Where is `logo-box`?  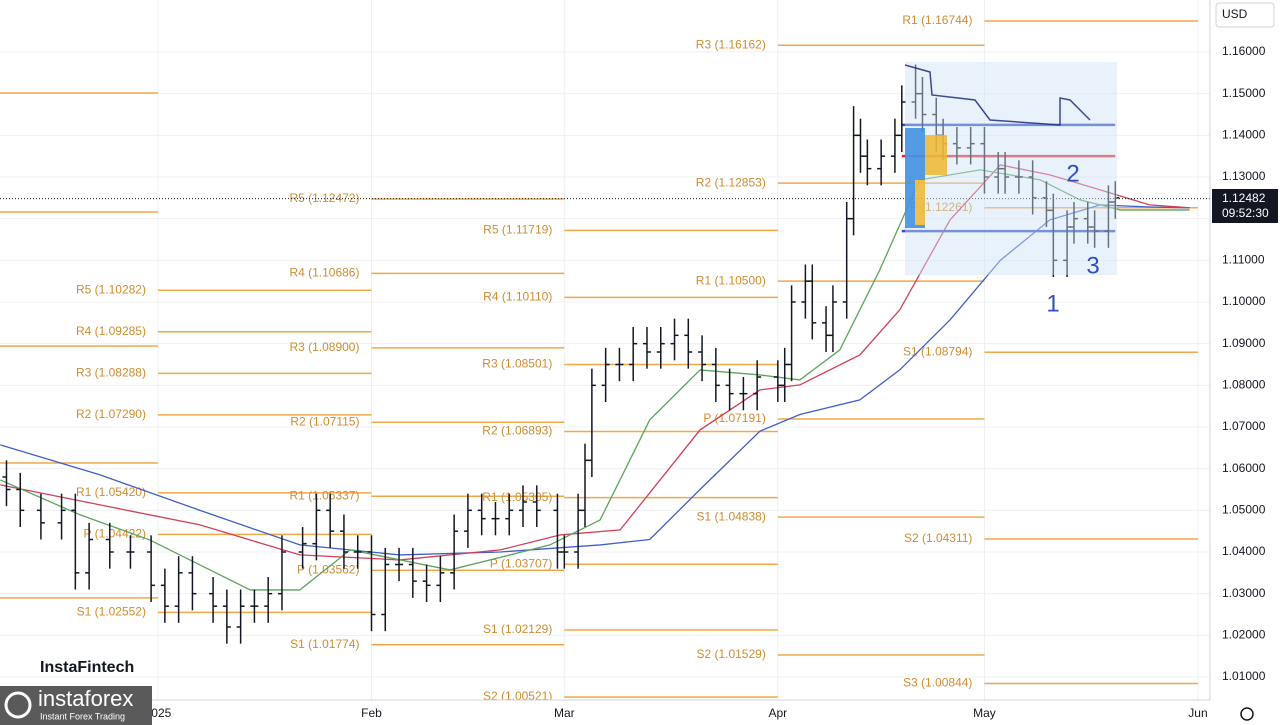
logo-box is located at coordinates (76, 705).